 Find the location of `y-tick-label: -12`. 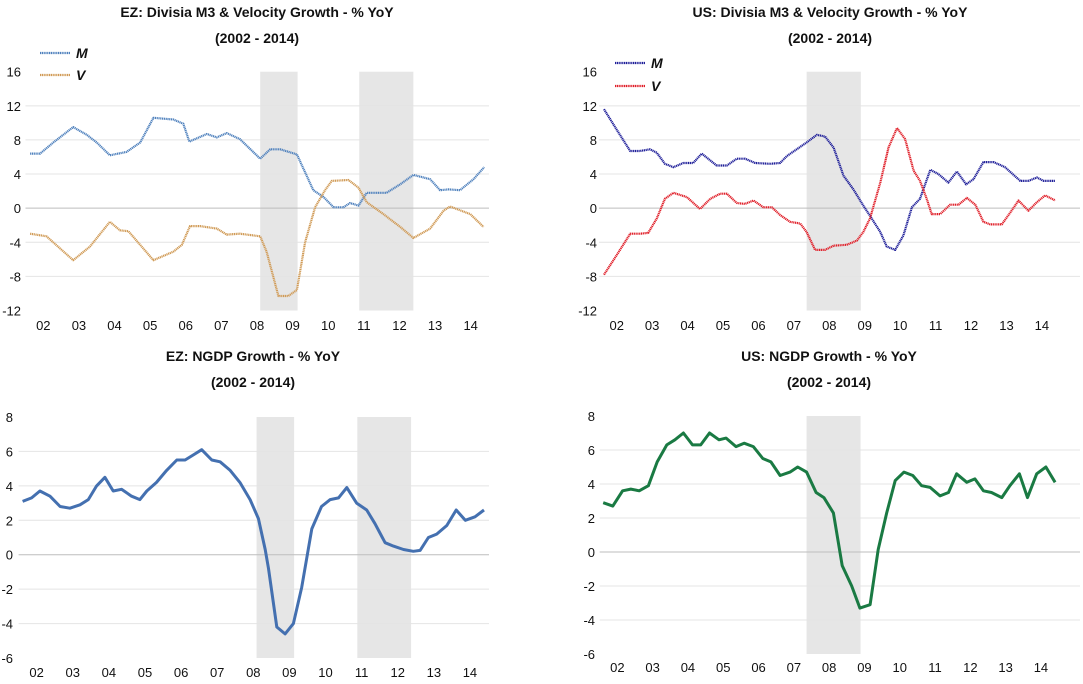

y-tick-label: -12 is located at coordinates (11, 311).